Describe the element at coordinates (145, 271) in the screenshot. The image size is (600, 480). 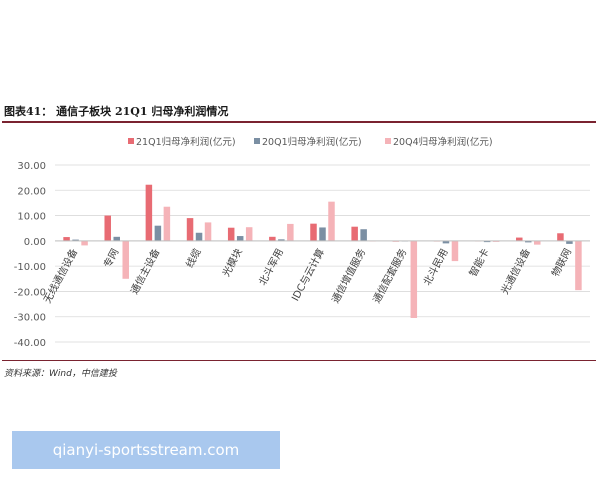
I see `category-label: 通信主设备` at that location.